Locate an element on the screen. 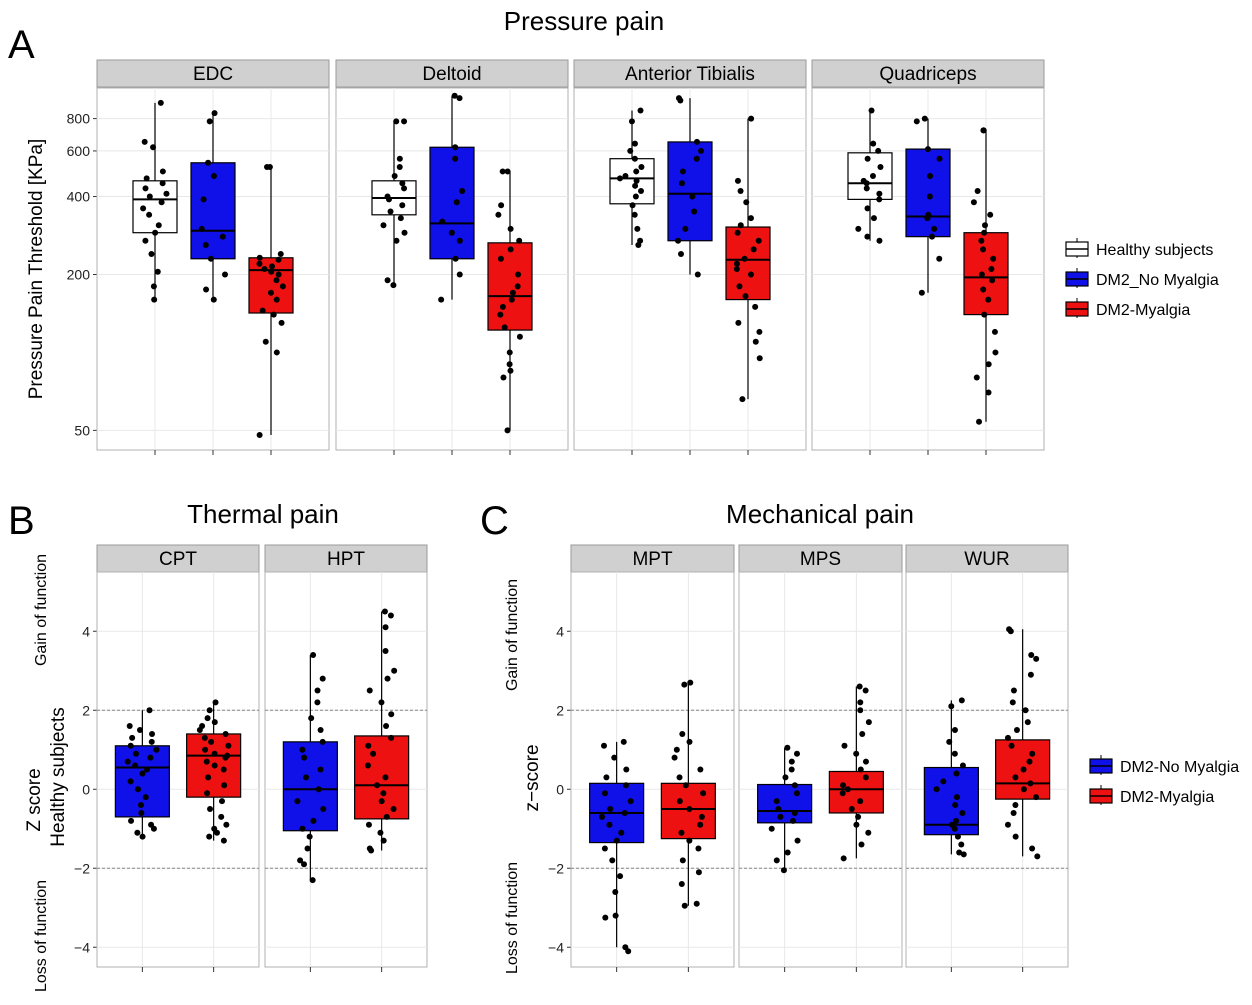 The height and width of the screenshot is (1005, 1252). facet-label: CPT is located at coordinates (178, 559).